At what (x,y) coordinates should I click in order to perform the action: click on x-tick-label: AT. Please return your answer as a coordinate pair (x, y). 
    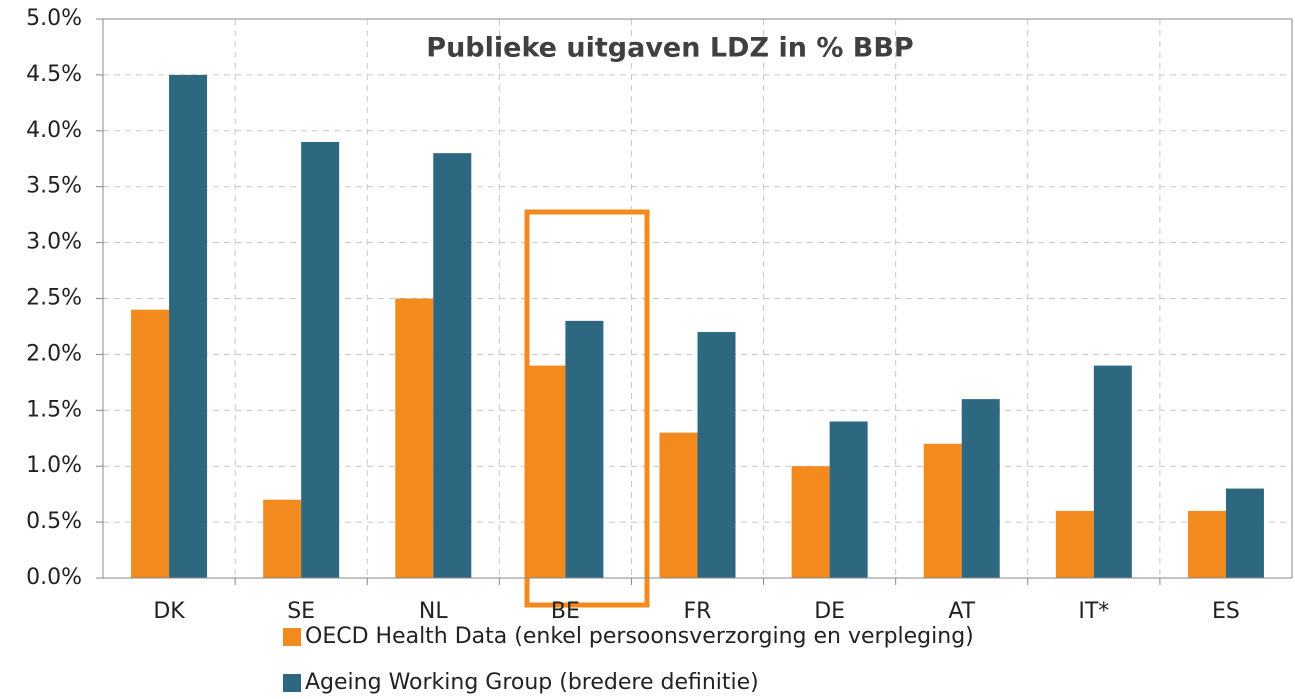
    Looking at the image, I should click on (961, 611).